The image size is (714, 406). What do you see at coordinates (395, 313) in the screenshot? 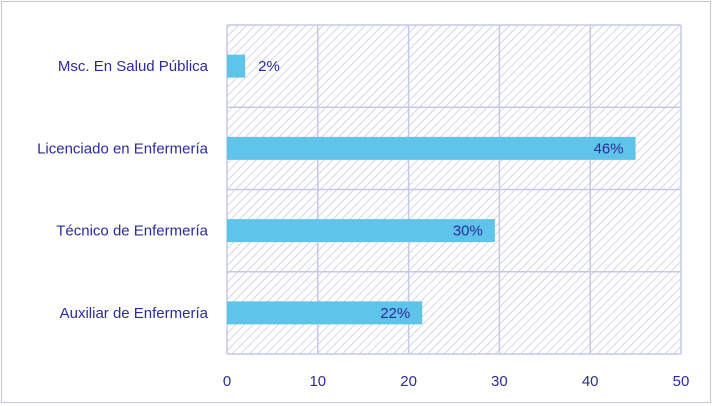
I see `data-label: 22%` at bounding box center [395, 313].